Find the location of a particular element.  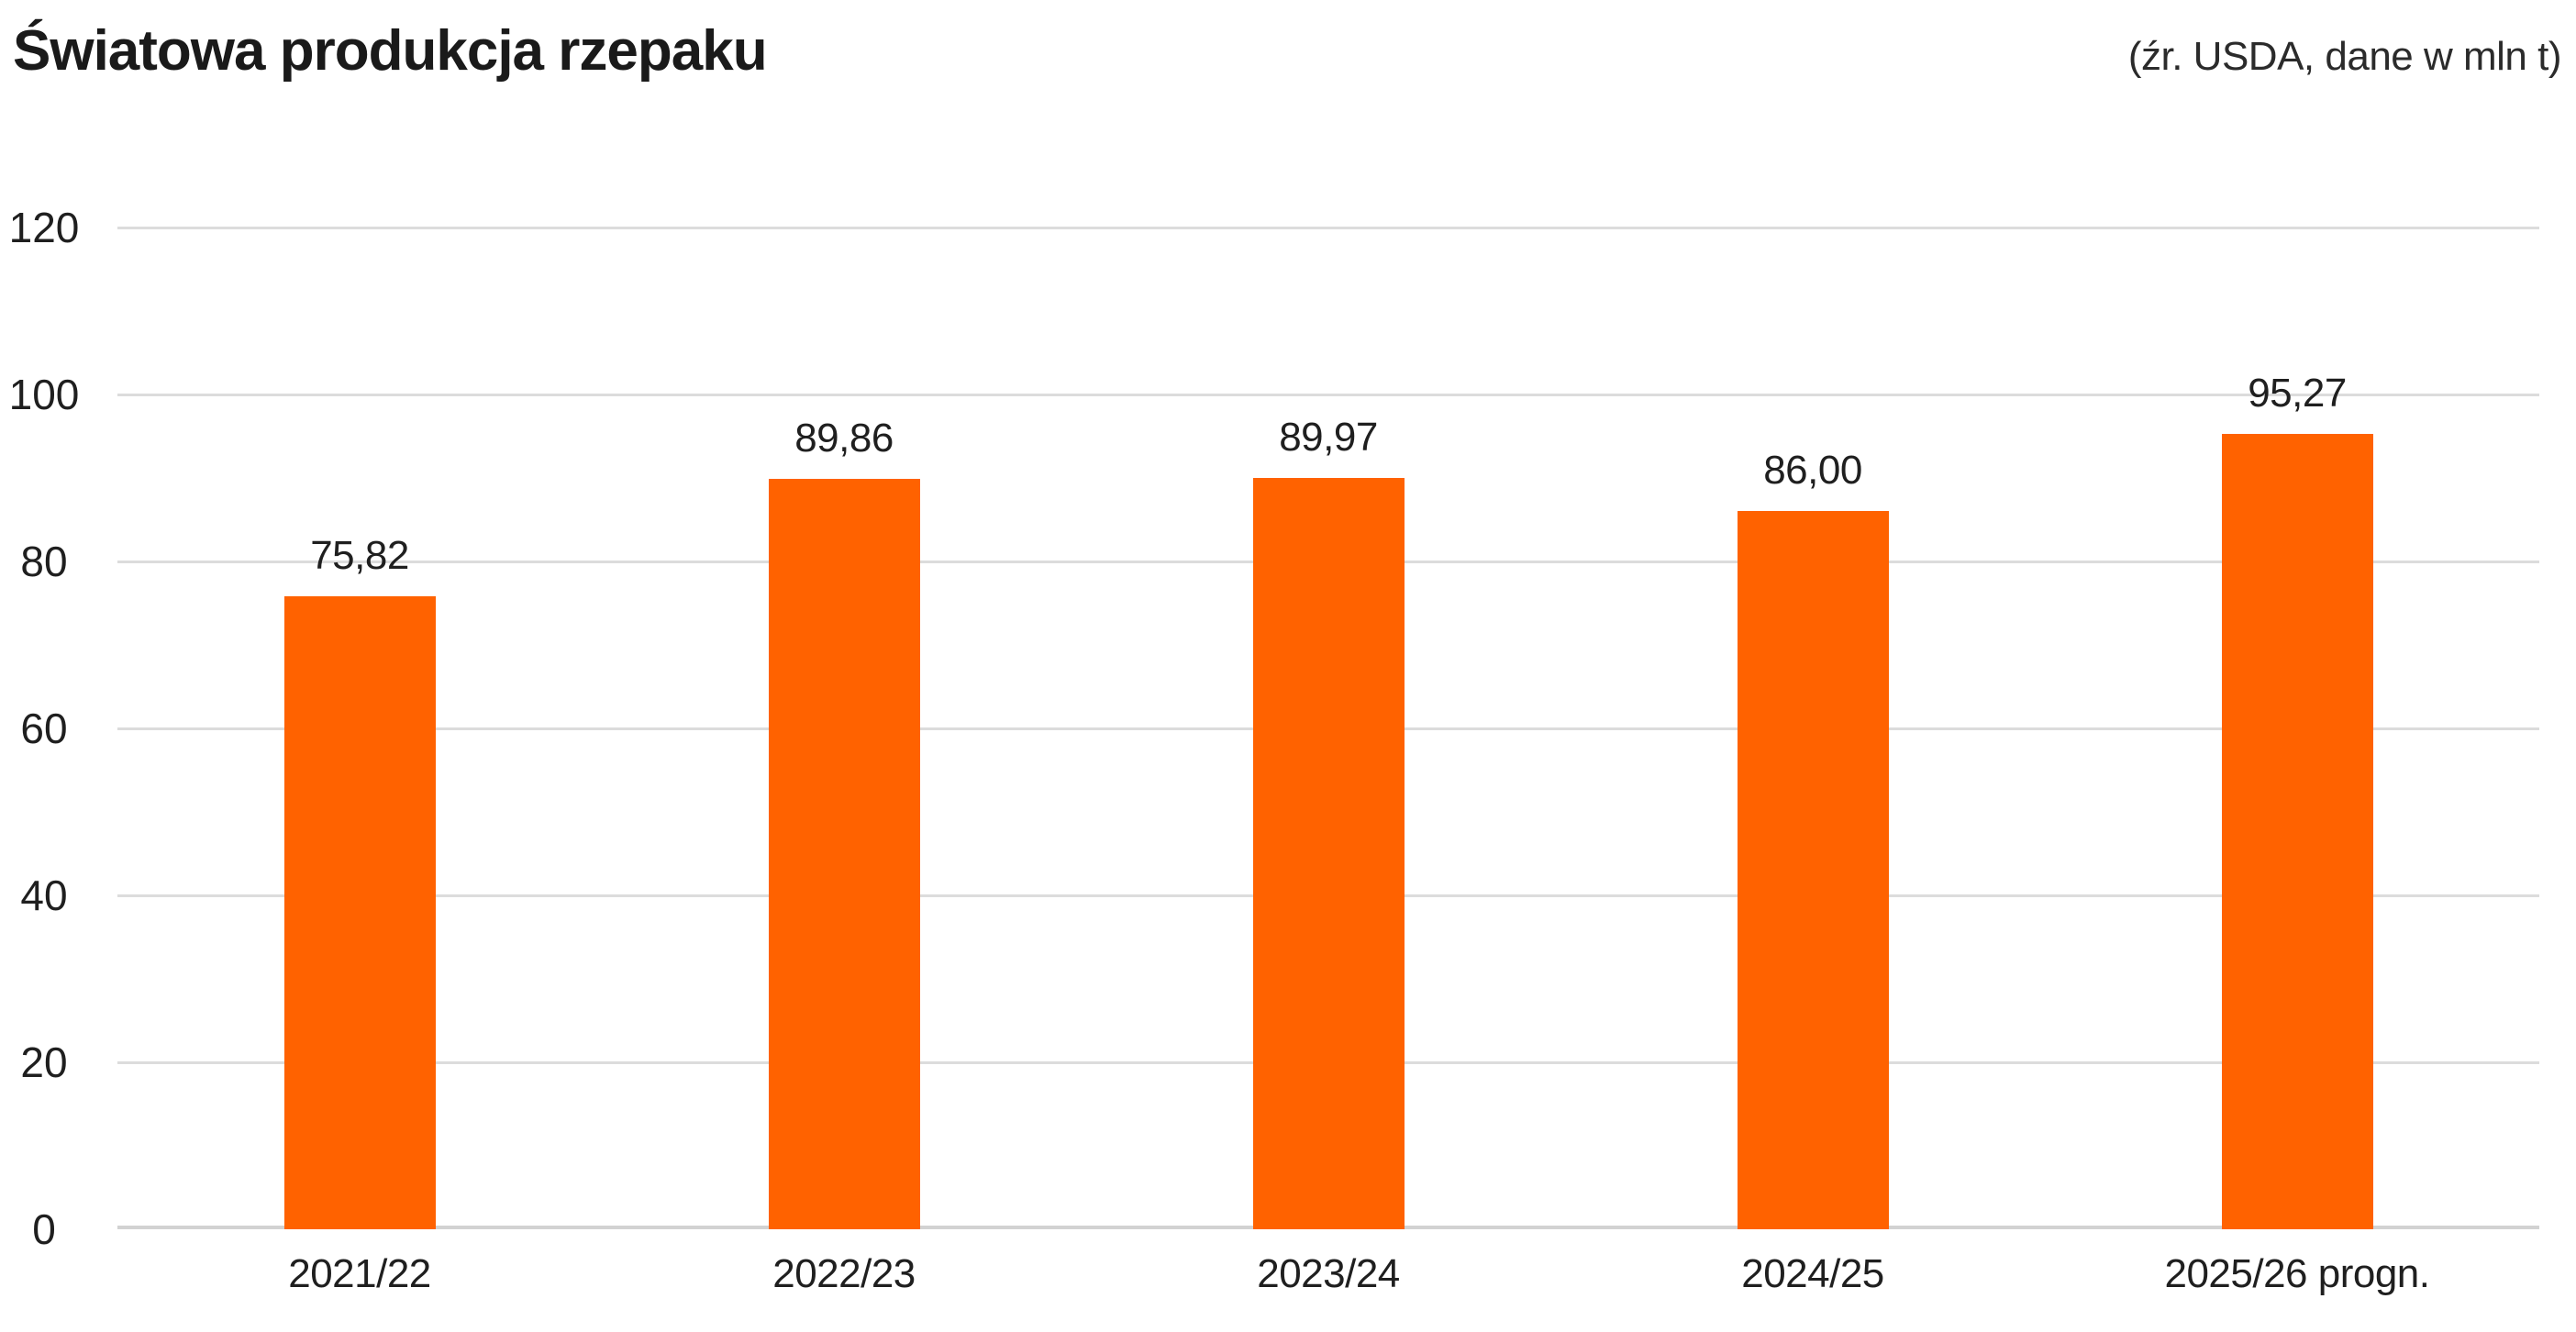

bar-2023/24 is located at coordinates (1328, 853).